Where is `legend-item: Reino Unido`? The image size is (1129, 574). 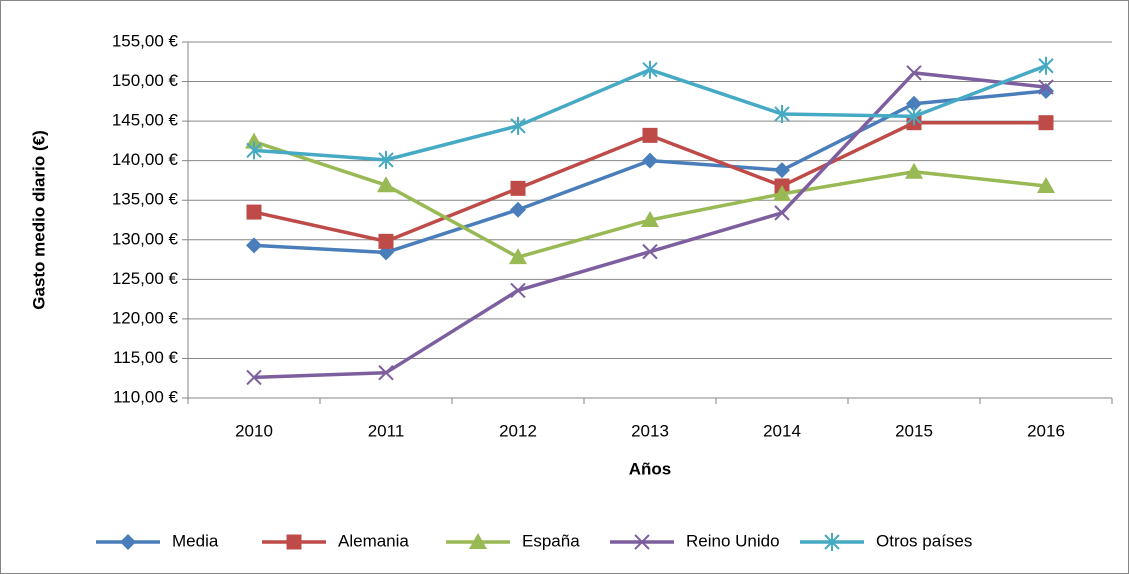
legend-item: Reino Unido is located at coordinates (695, 540).